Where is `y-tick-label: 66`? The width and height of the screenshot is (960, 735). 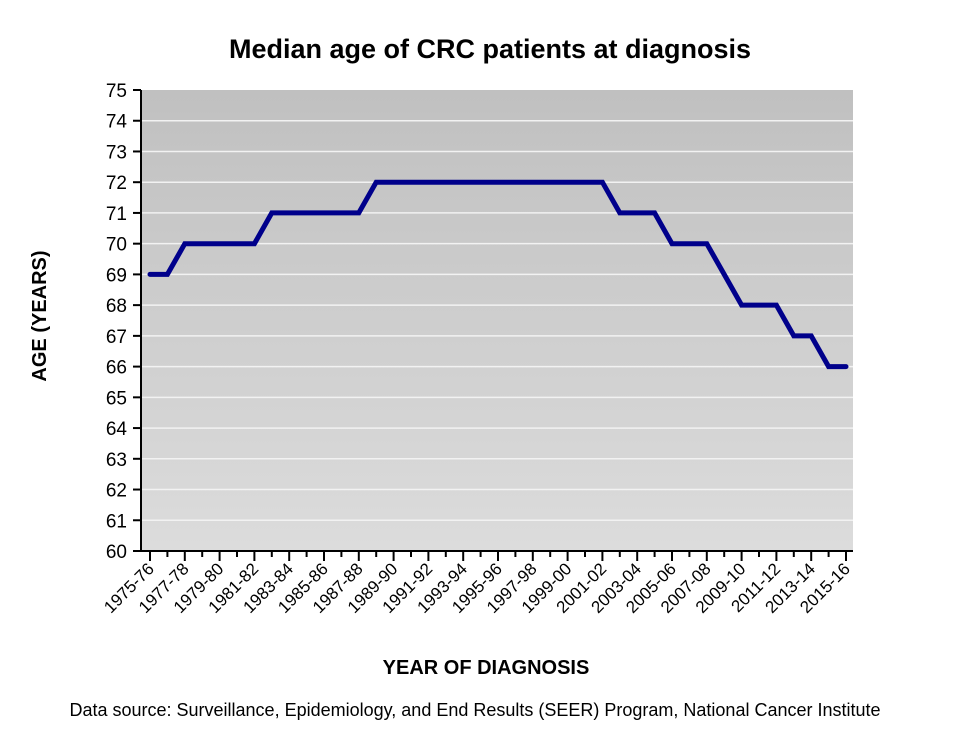 y-tick-label: 66 is located at coordinates (116, 368).